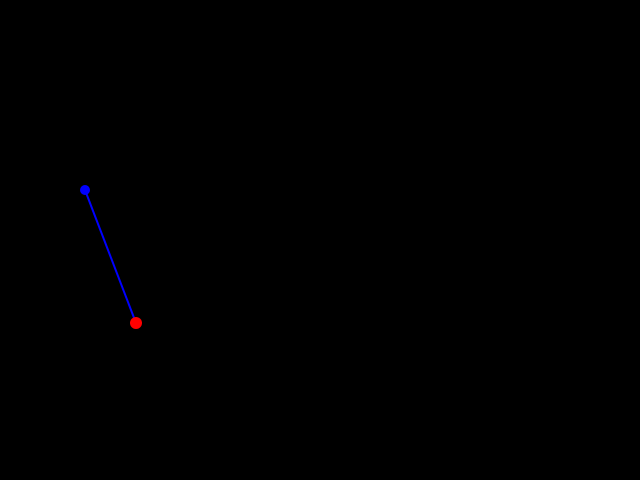 The height and width of the screenshot is (480, 640). What do you see at coordinates (136, 323) in the screenshot?
I see `bob-node` at bounding box center [136, 323].